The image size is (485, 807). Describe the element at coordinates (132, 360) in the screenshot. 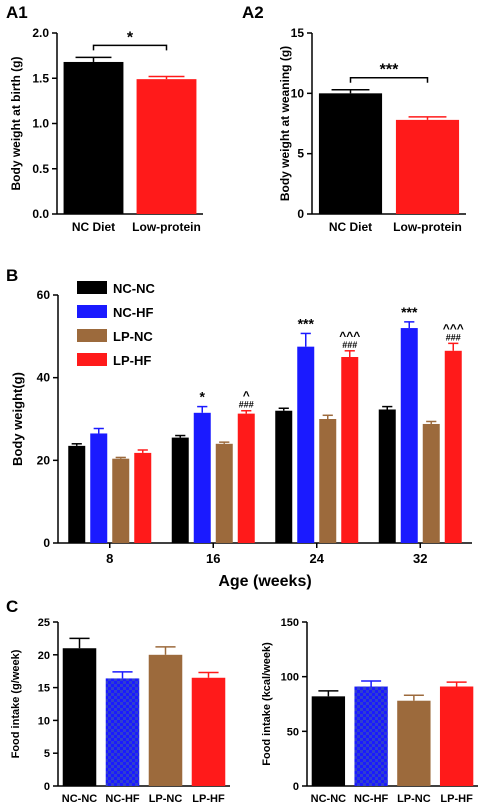

I see `legend-label: LP-HF` at that location.